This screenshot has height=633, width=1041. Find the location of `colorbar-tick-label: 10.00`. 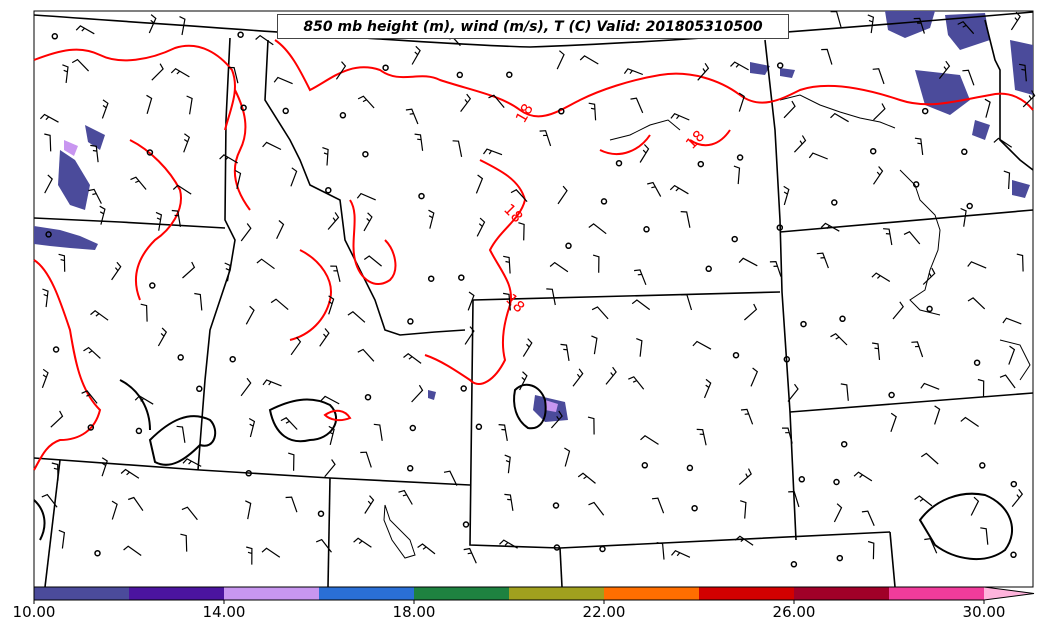

colorbar-tick-label: 10.00 is located at coordinates (34, 612).